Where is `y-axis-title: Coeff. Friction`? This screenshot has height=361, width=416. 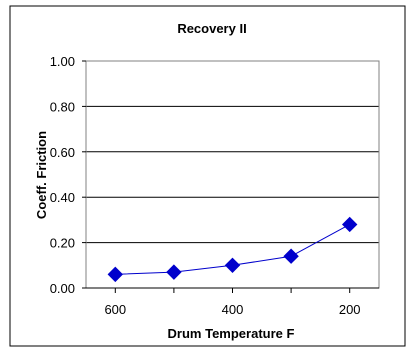 y-axis-title: Coeff. Friction is located at coordinates (41, 175).